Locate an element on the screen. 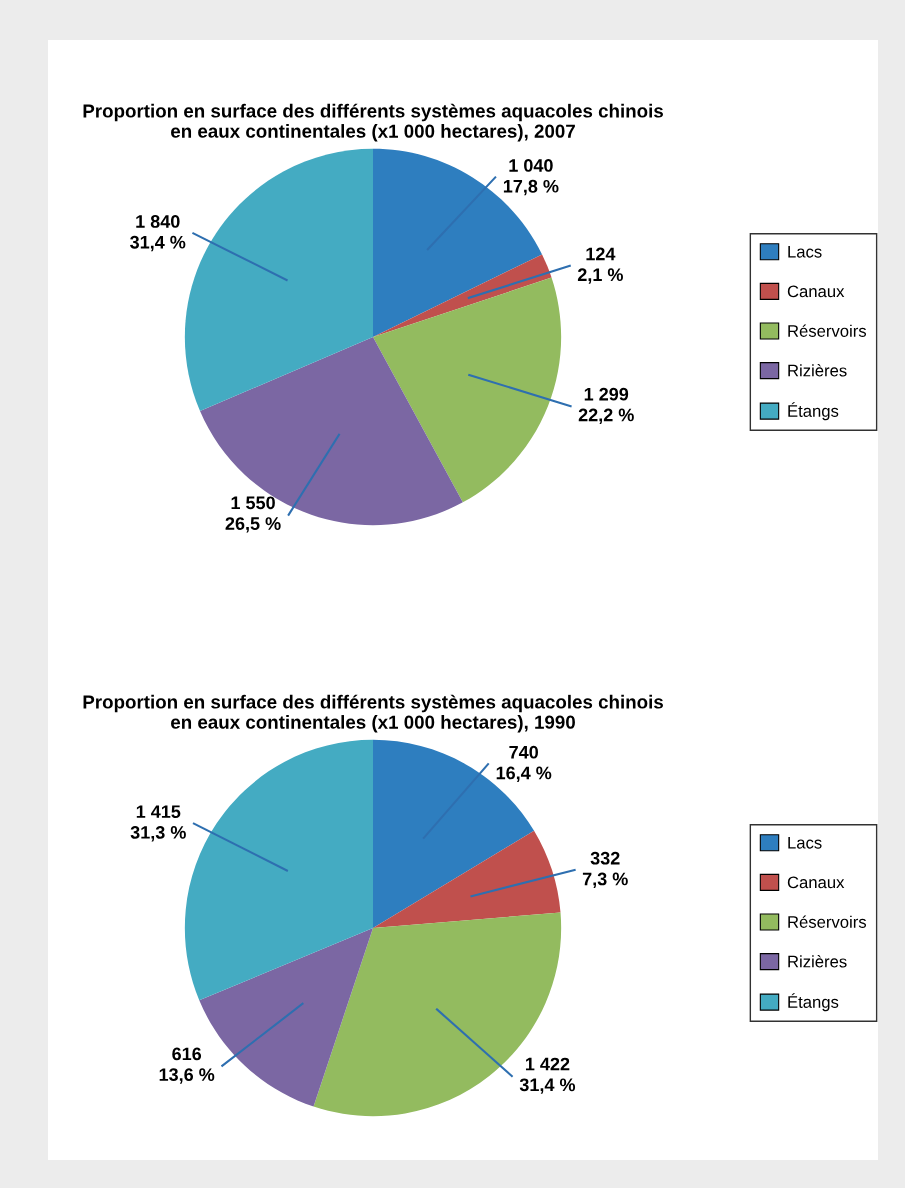 The image size is (905, 1188). data-label: 1 550 26,5 % is located at coordinates (253, 514).